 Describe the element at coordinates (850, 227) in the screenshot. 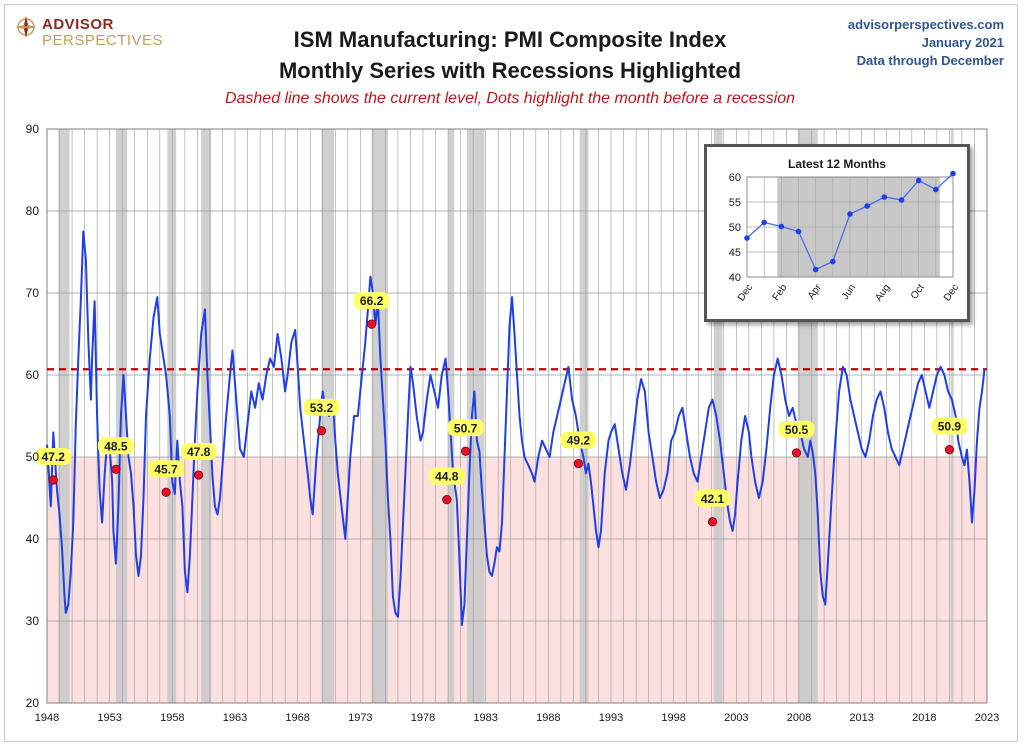

I see `inset-plot-border` at that location.